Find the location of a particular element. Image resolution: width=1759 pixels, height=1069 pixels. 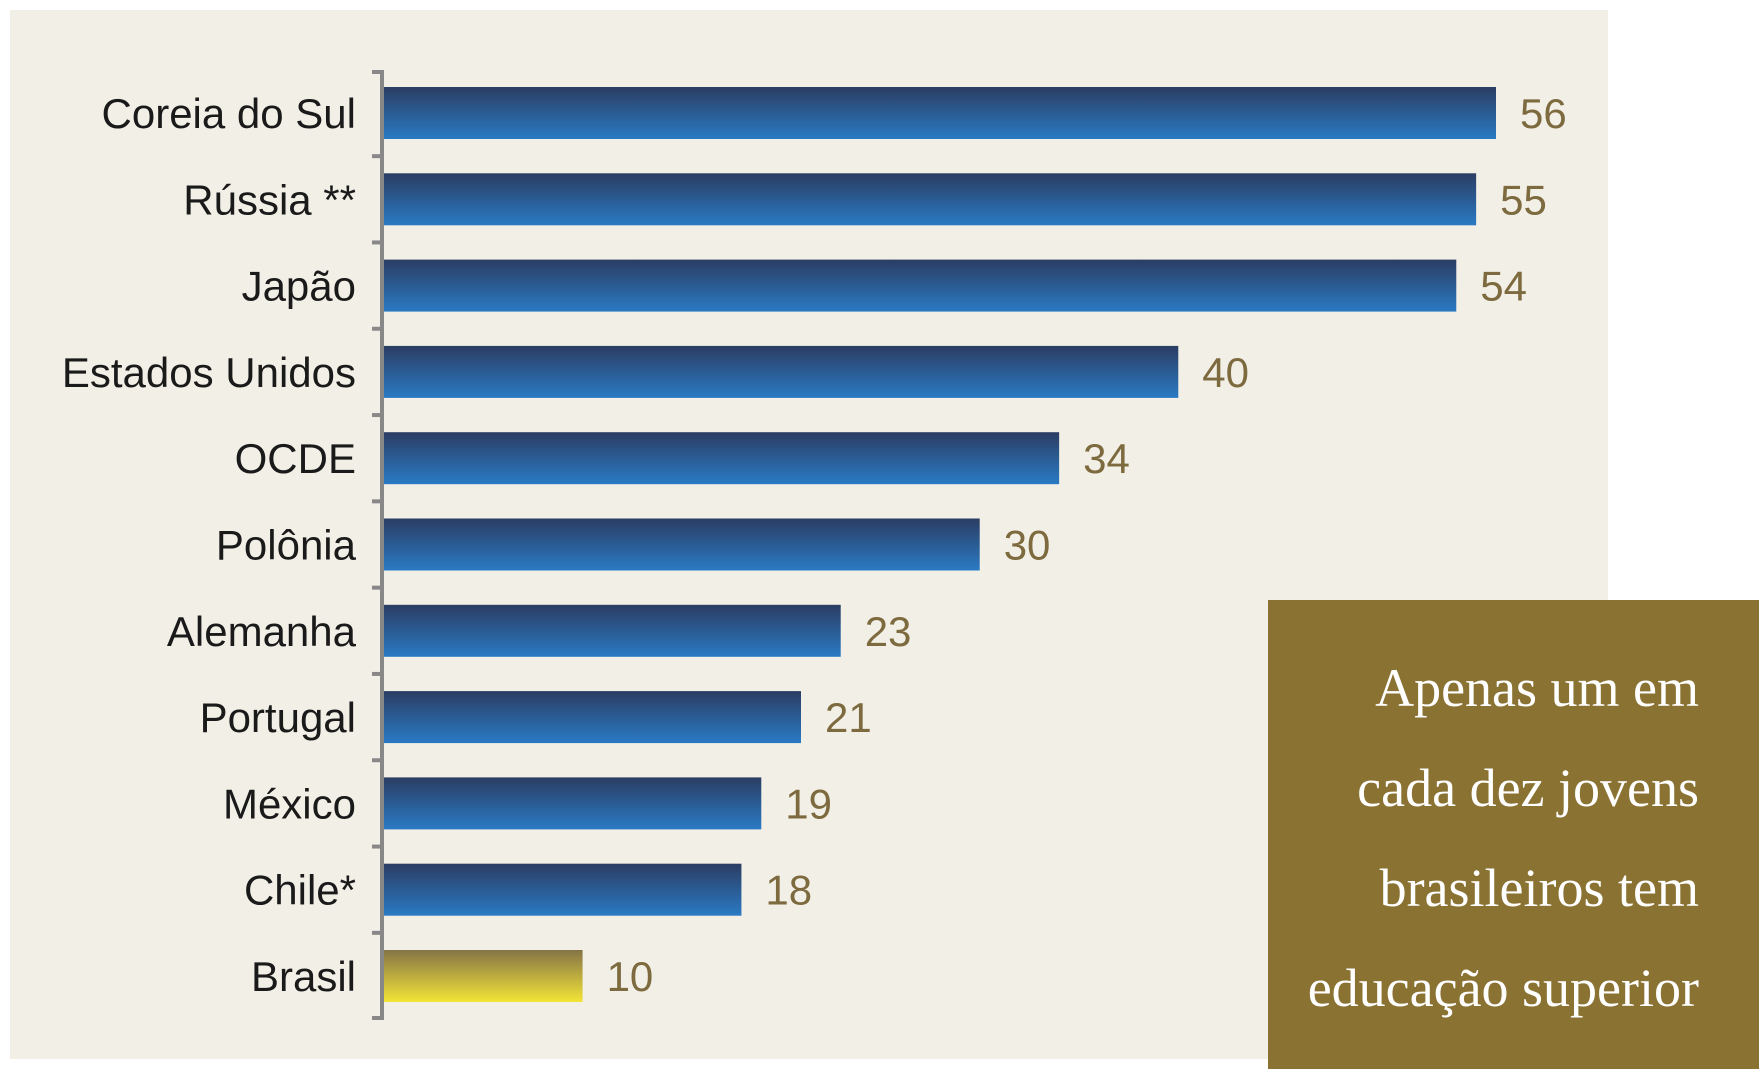

value-label: 19 is located at coordinates (808, 803).